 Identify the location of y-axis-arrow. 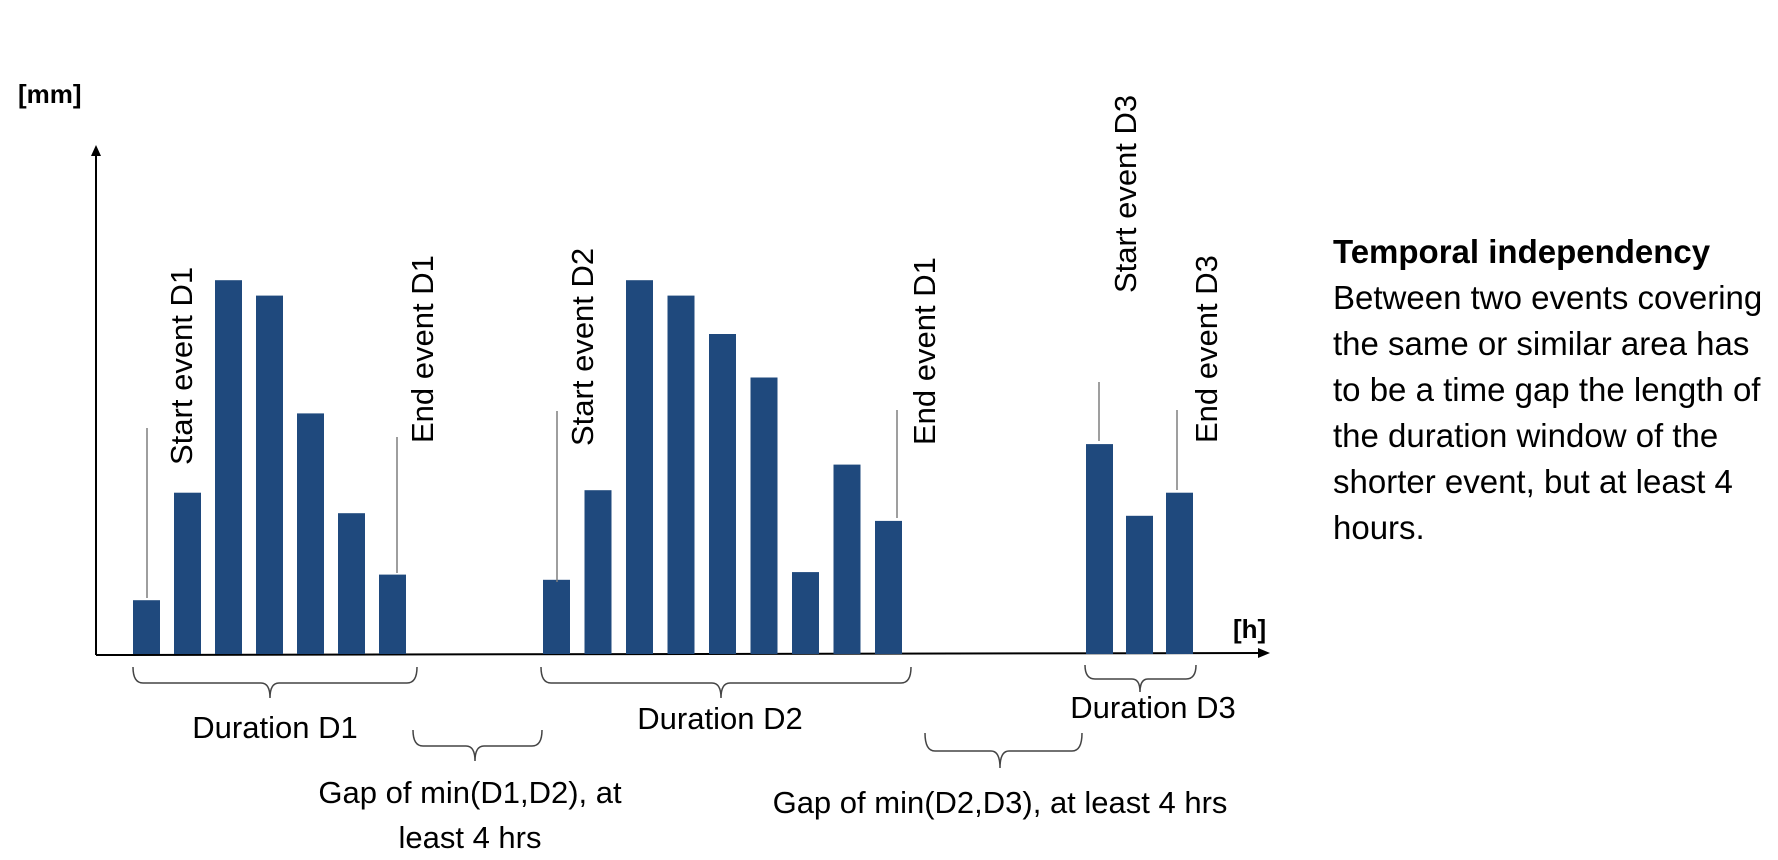
(96, 150).